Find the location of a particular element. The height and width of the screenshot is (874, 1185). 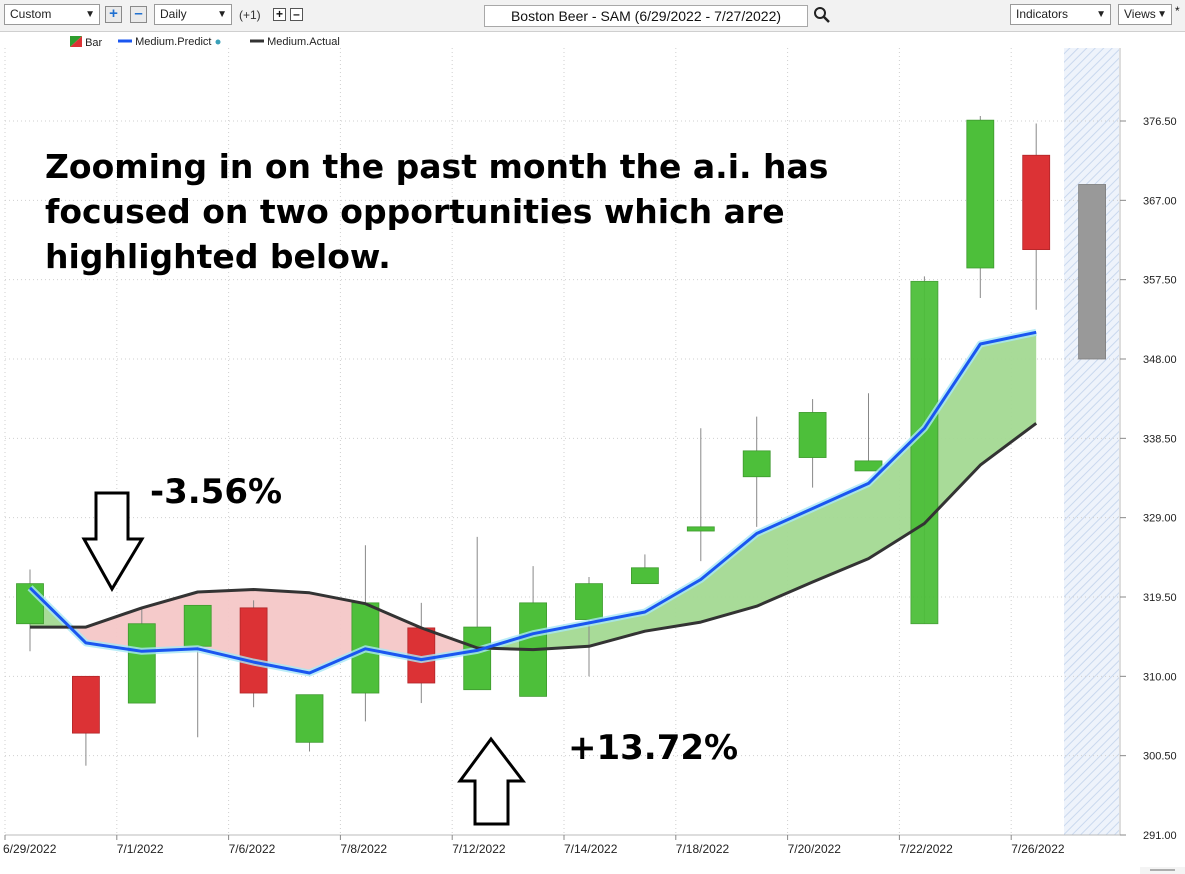

x-tick-label: 7/1/2022 is located at coordinates (140, 849).